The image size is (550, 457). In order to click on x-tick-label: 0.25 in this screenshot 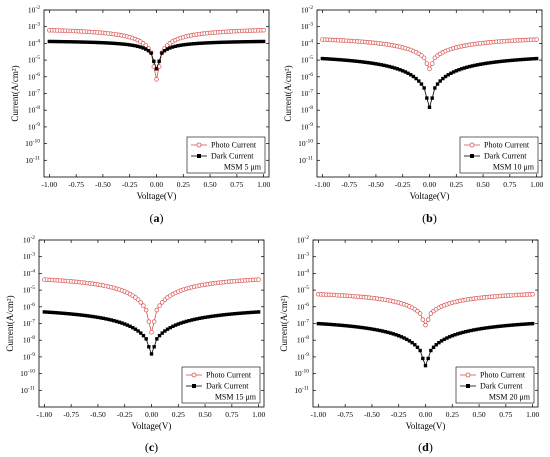, I will do `click(178, 414)`.